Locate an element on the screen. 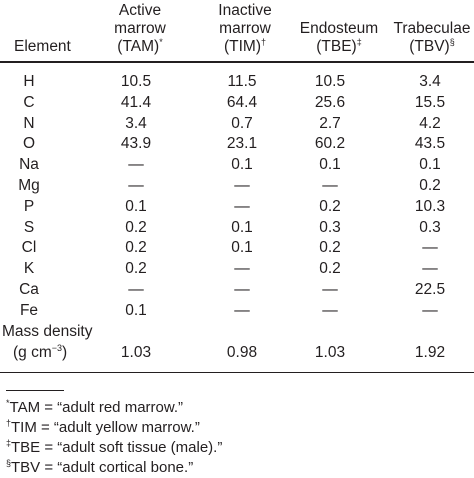 This screenshot has width=474, height=478. element-cell: C is located at coordinates (29, 102).